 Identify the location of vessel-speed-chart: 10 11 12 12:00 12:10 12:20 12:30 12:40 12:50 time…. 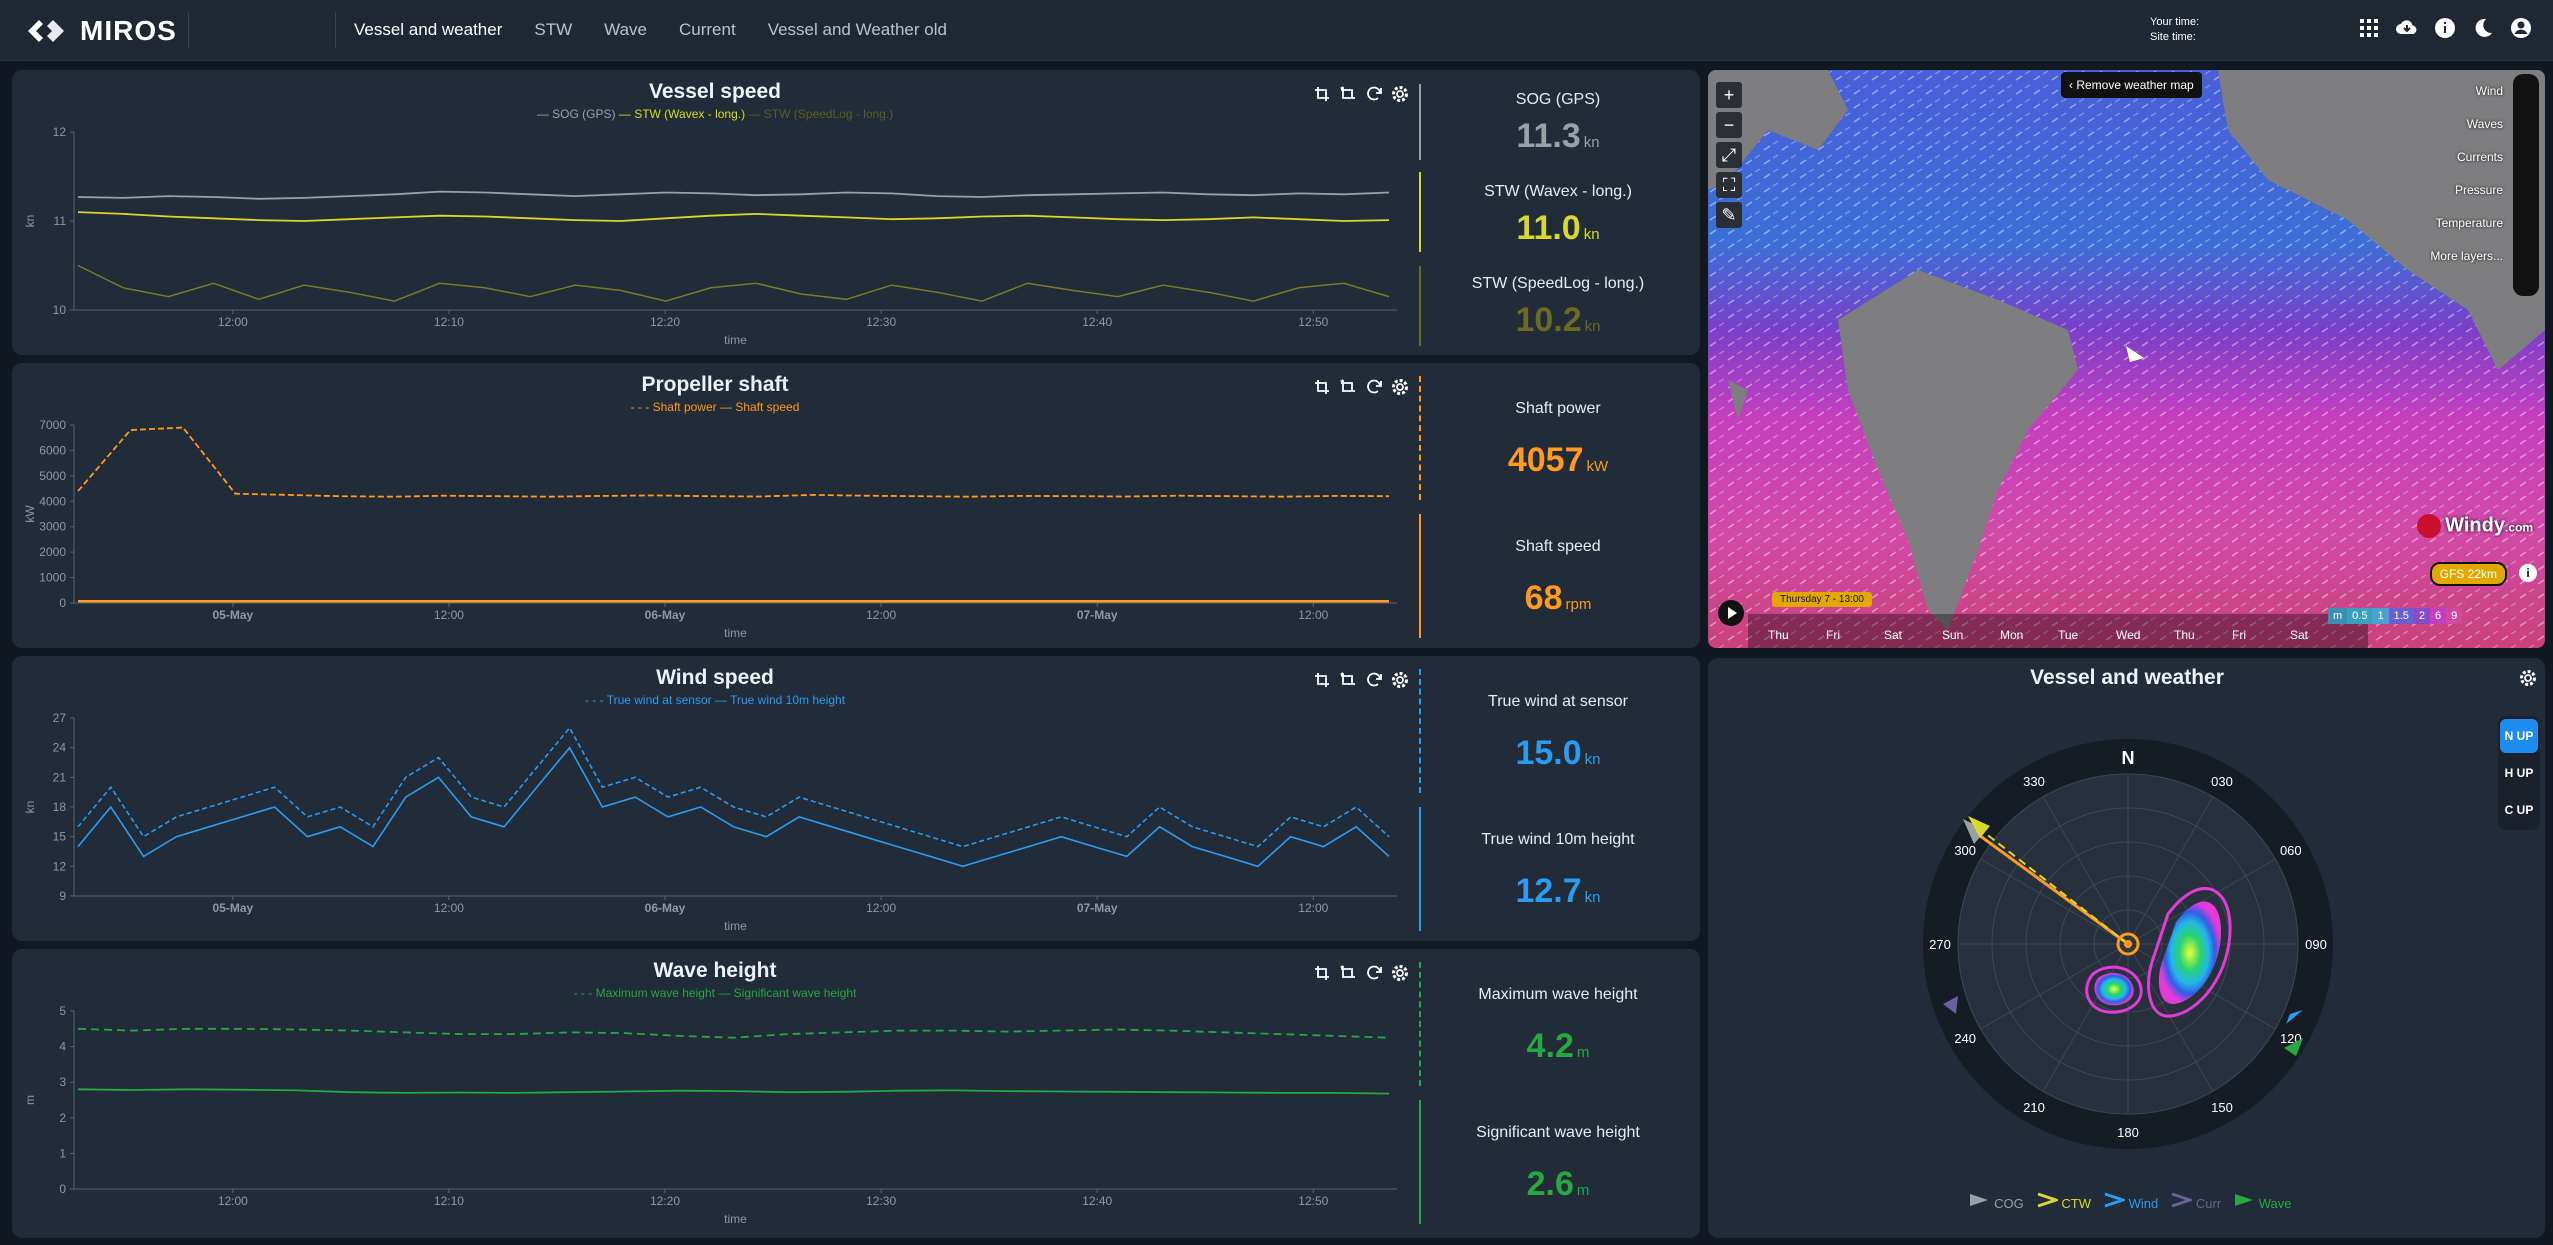
(712, 237).